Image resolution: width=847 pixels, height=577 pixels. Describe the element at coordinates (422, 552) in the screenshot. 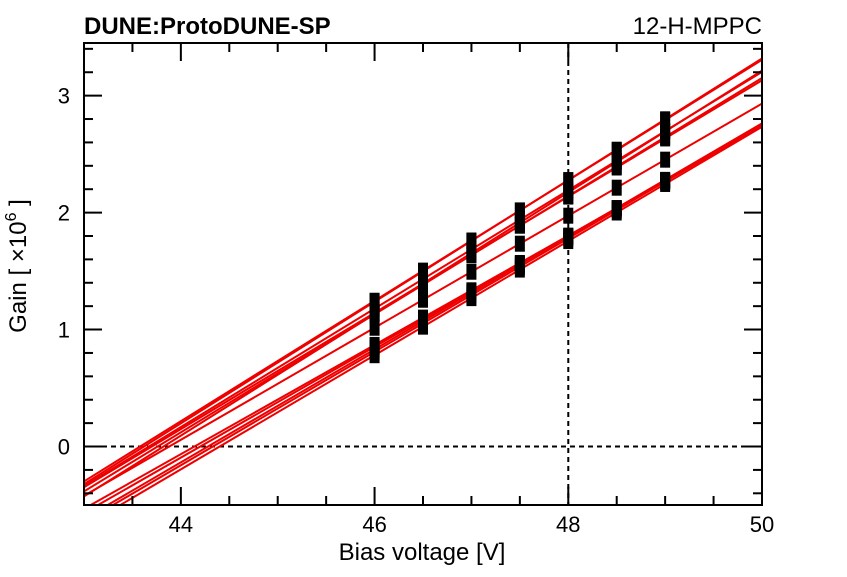

I see `x-axis-label: Bias voltage [V]` at that location.